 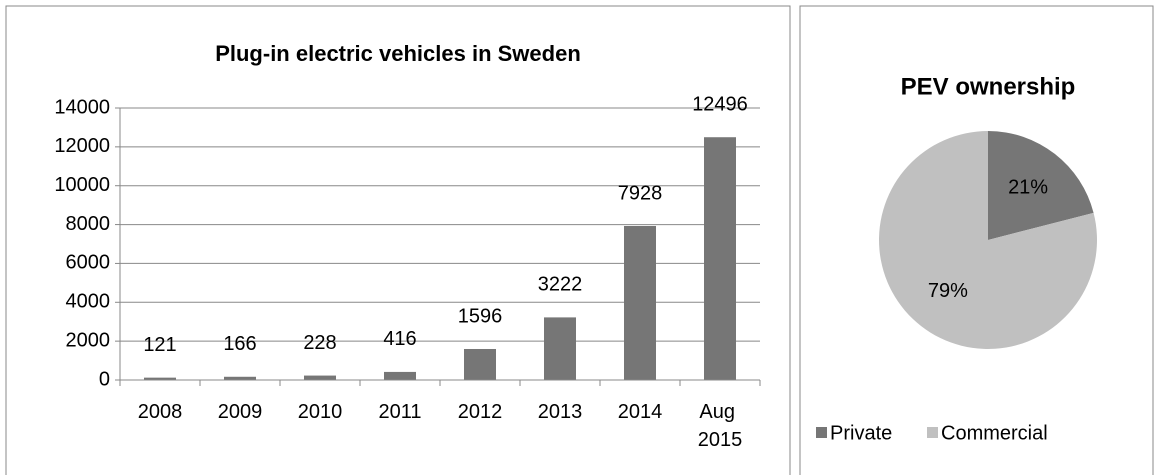 I want to click on x-tick-label: Aug 2015, so click(x=720, y=426).